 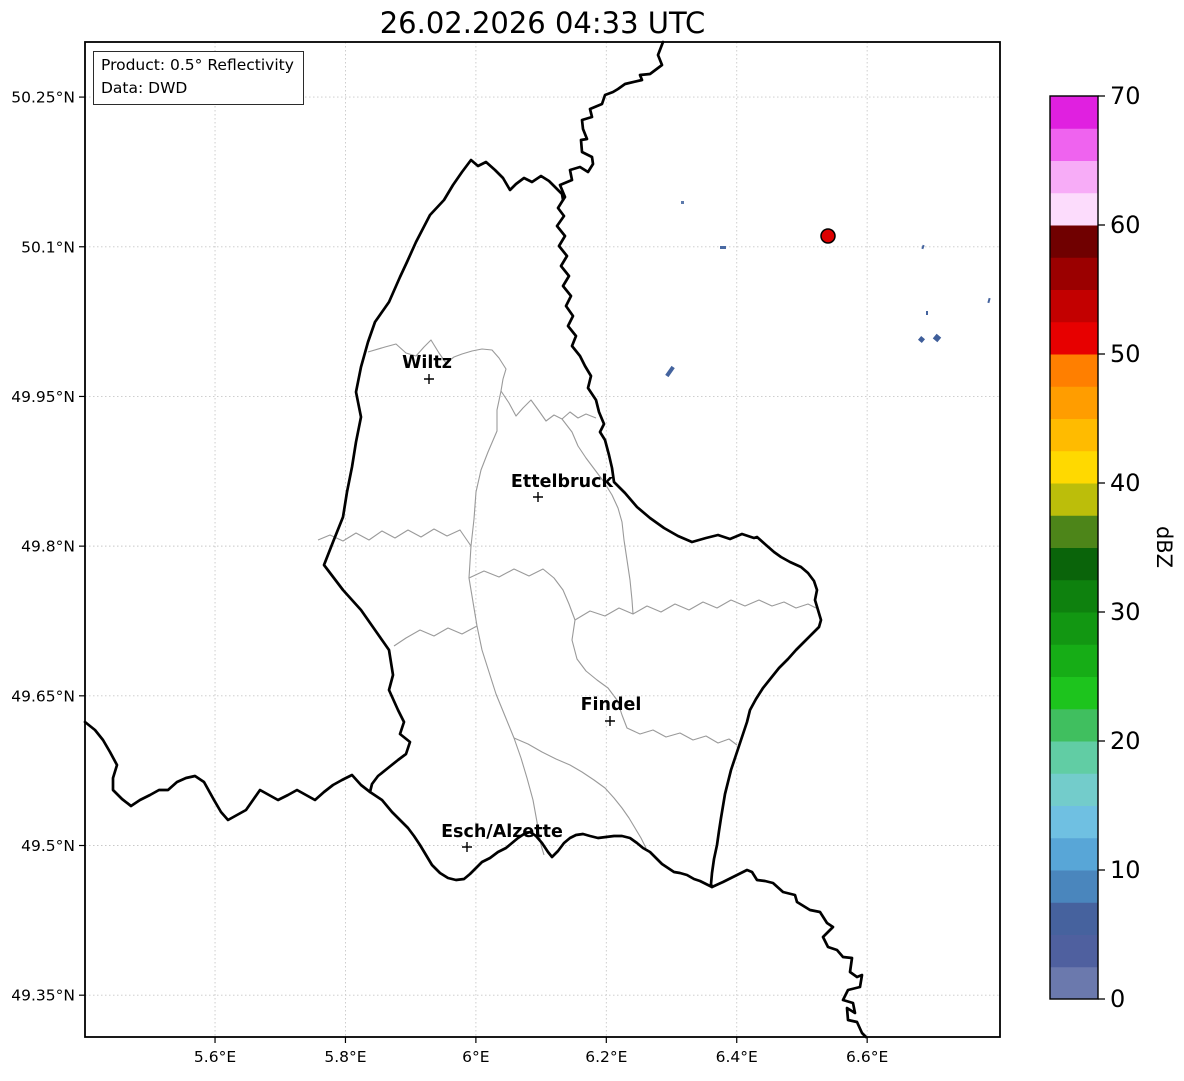 I want to click on colorbar-tick-label: 20, so click(x=1125, y=741).